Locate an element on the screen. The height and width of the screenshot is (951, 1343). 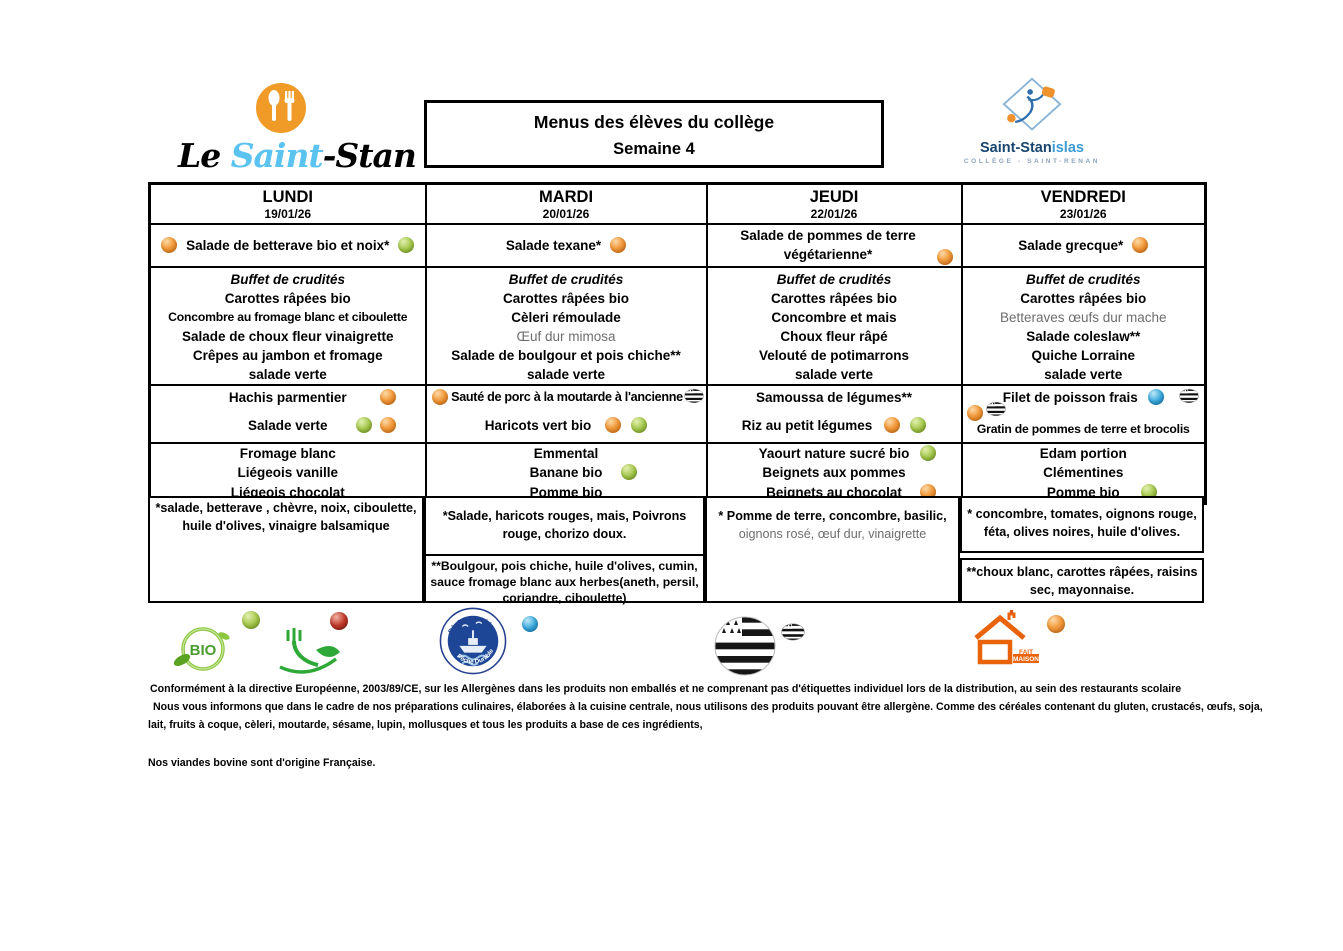
brand-right-primary: Saint-Stan is located at coordinates (1016, 148).